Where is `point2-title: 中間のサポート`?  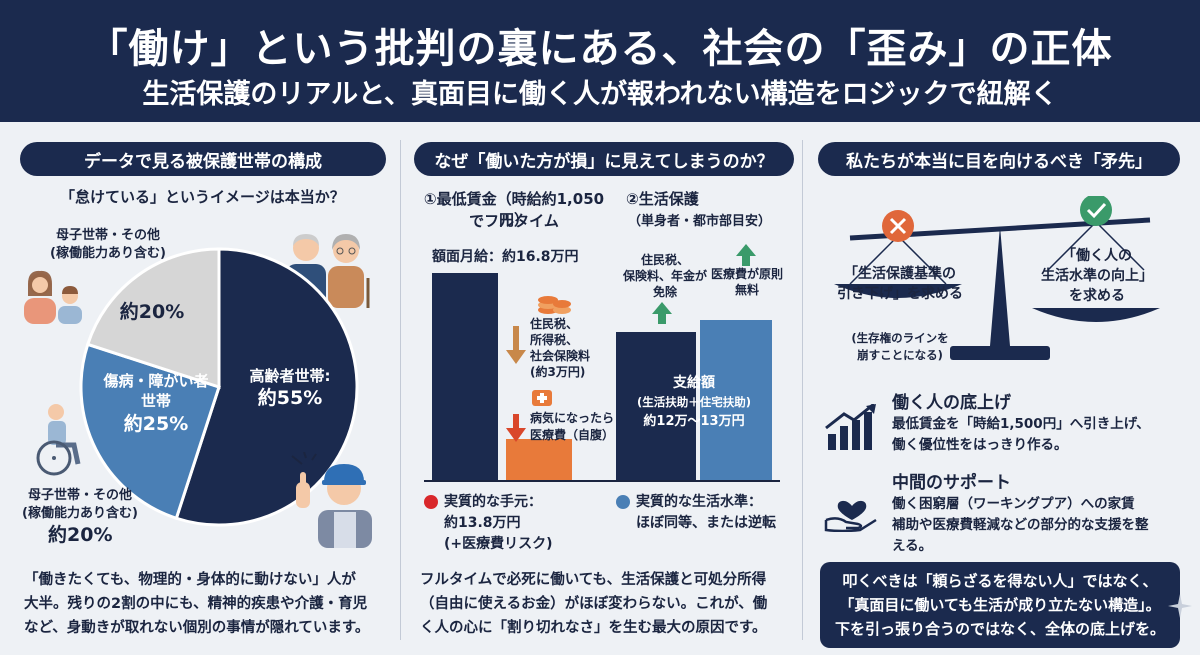 point2-title: 中間のサポート is located at coordinates (951, 483).